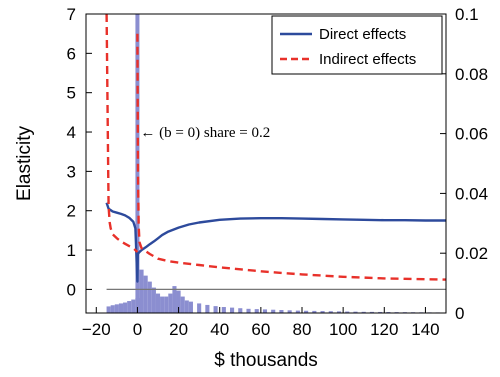 This screenshot has height=377, width=500. I want to click on x-tick-label: 40, so click(219, 329).